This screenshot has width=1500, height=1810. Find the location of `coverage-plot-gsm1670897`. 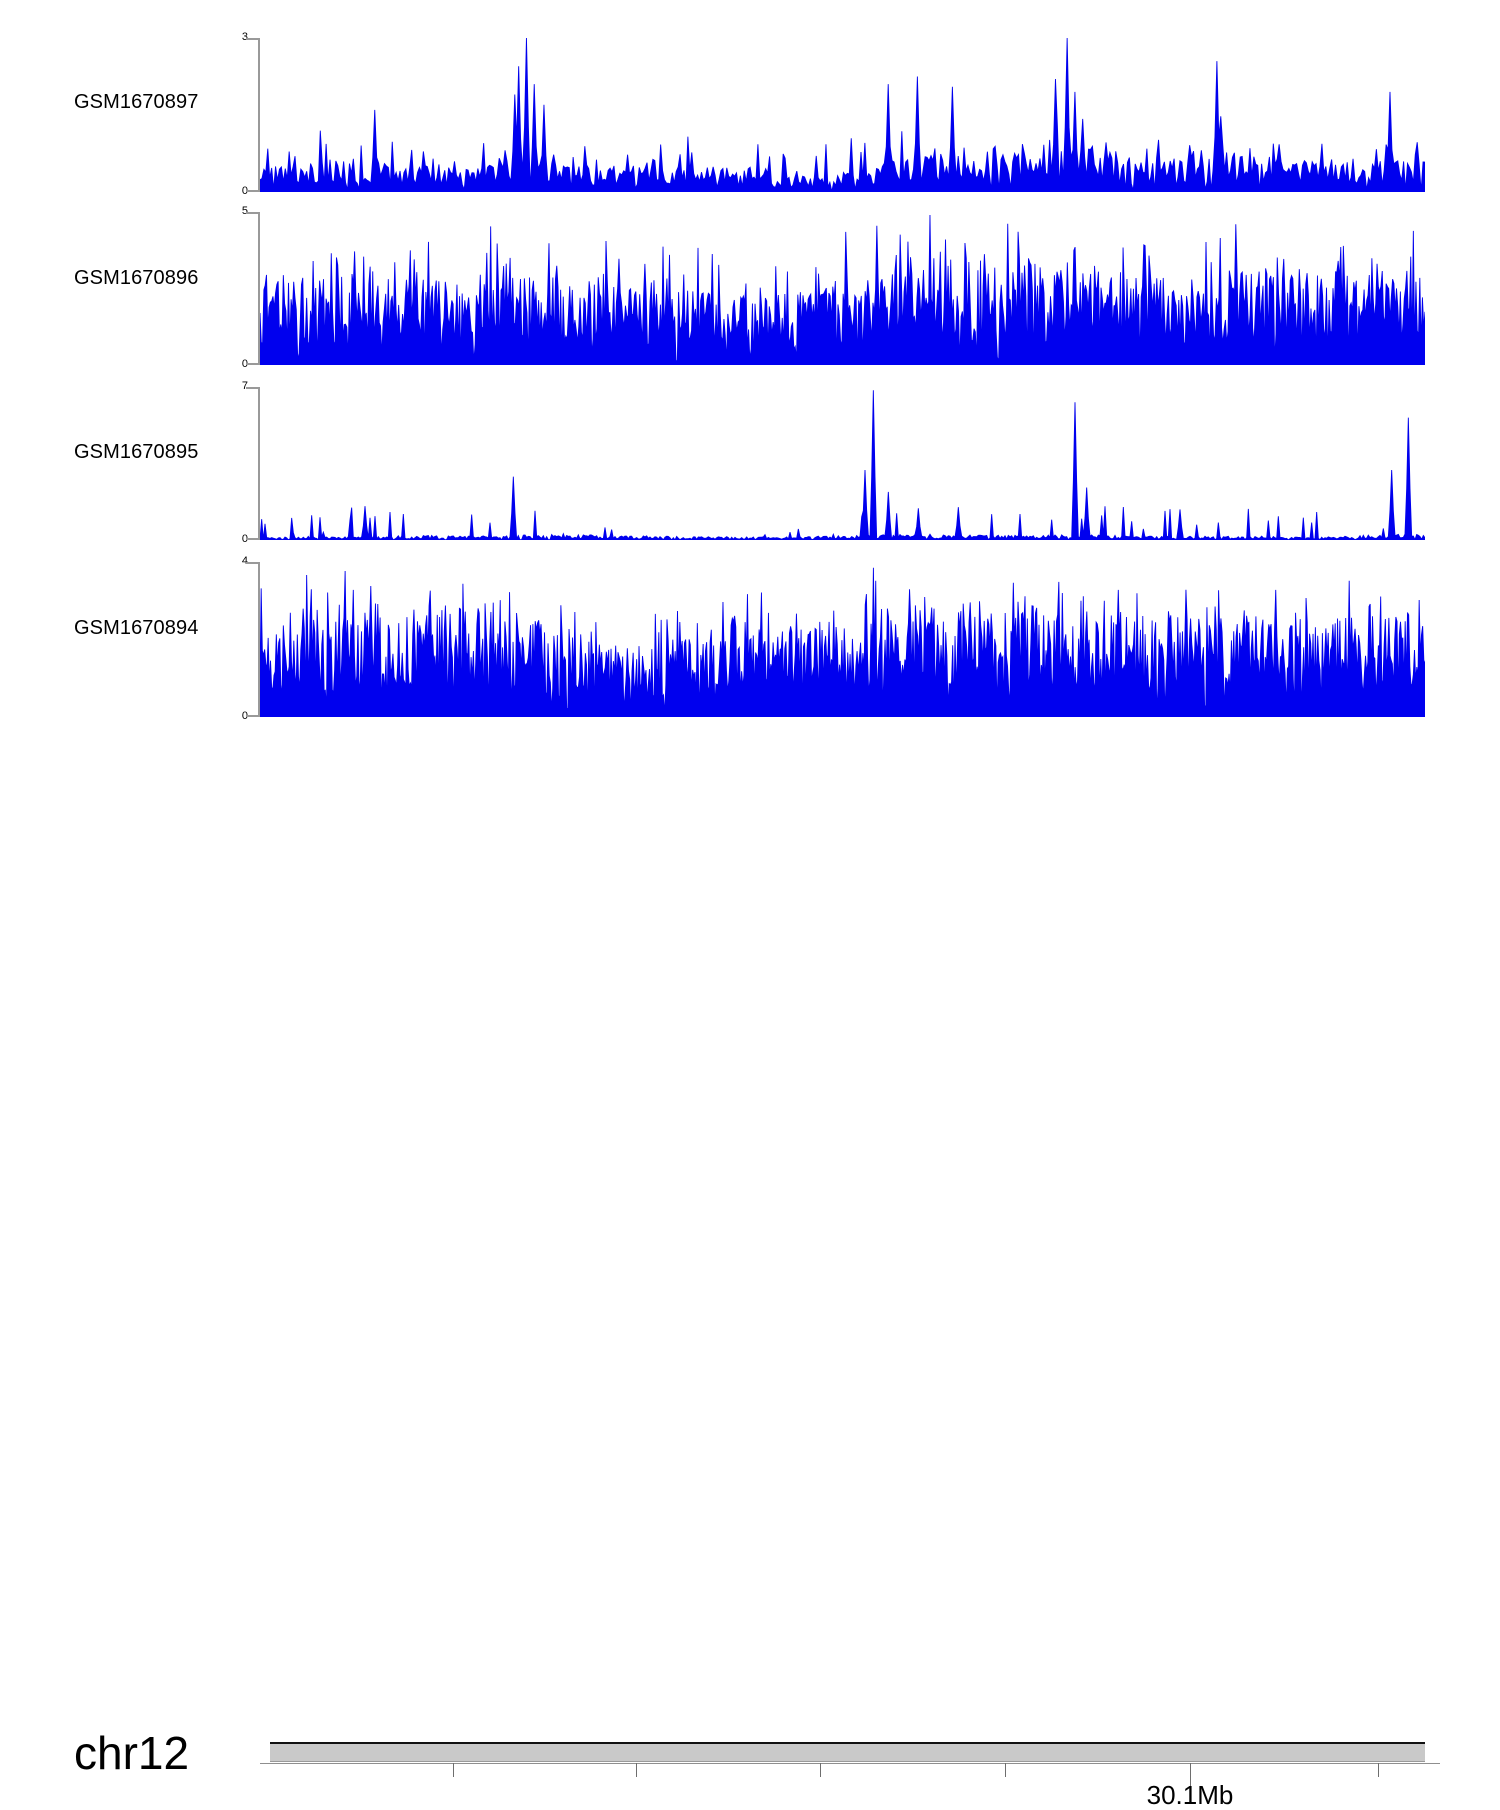

coverage-plot-gsm1670897 is located at coordinates (842, 115).